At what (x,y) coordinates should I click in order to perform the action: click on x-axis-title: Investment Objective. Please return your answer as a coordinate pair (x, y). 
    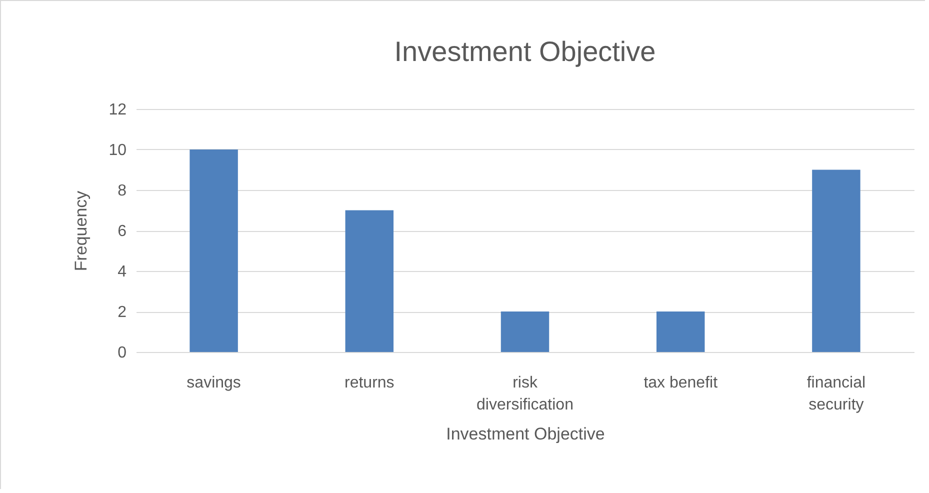
    Looking at the image, I should click on (525, 434).